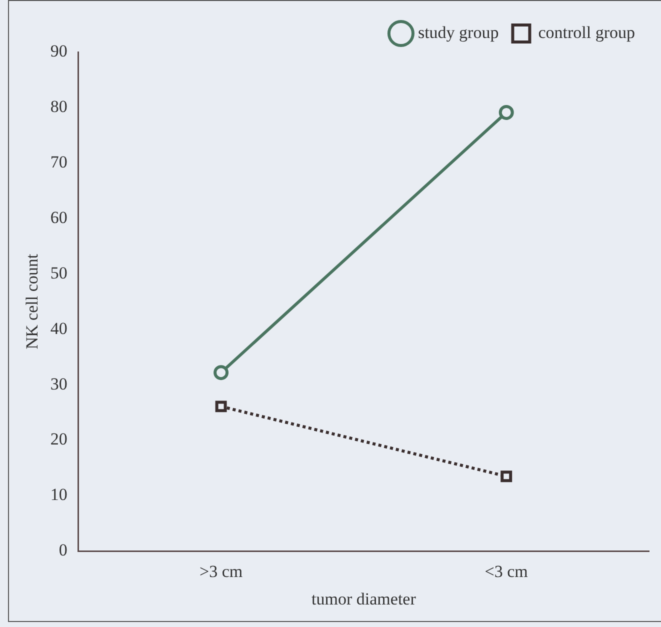  Describe the element at coordinates (59, 272) in the screenshot. I see `y-tick-label: 50` at that location.